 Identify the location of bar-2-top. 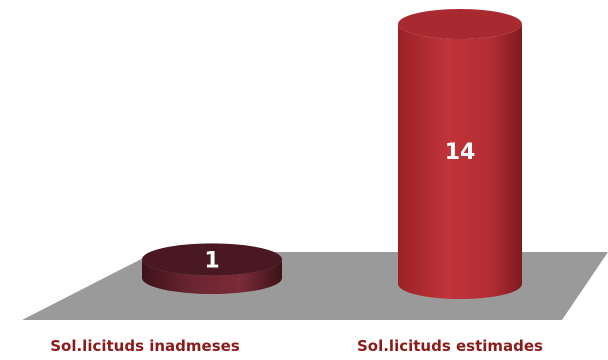
(460, 24).